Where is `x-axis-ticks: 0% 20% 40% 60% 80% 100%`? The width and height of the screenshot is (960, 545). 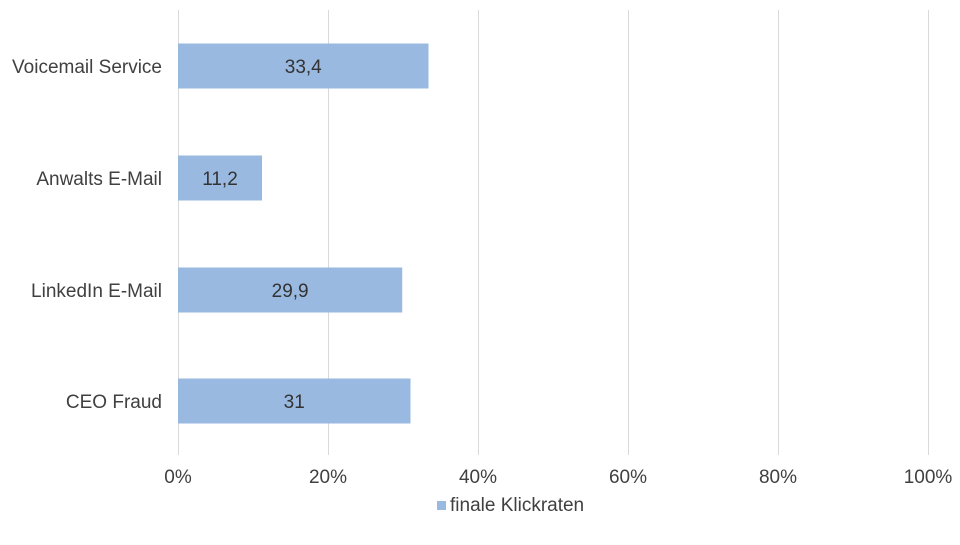
x-axis-ticks: 0% 20% 40% 60% 80% 100% is located at coordinates (558, 477).